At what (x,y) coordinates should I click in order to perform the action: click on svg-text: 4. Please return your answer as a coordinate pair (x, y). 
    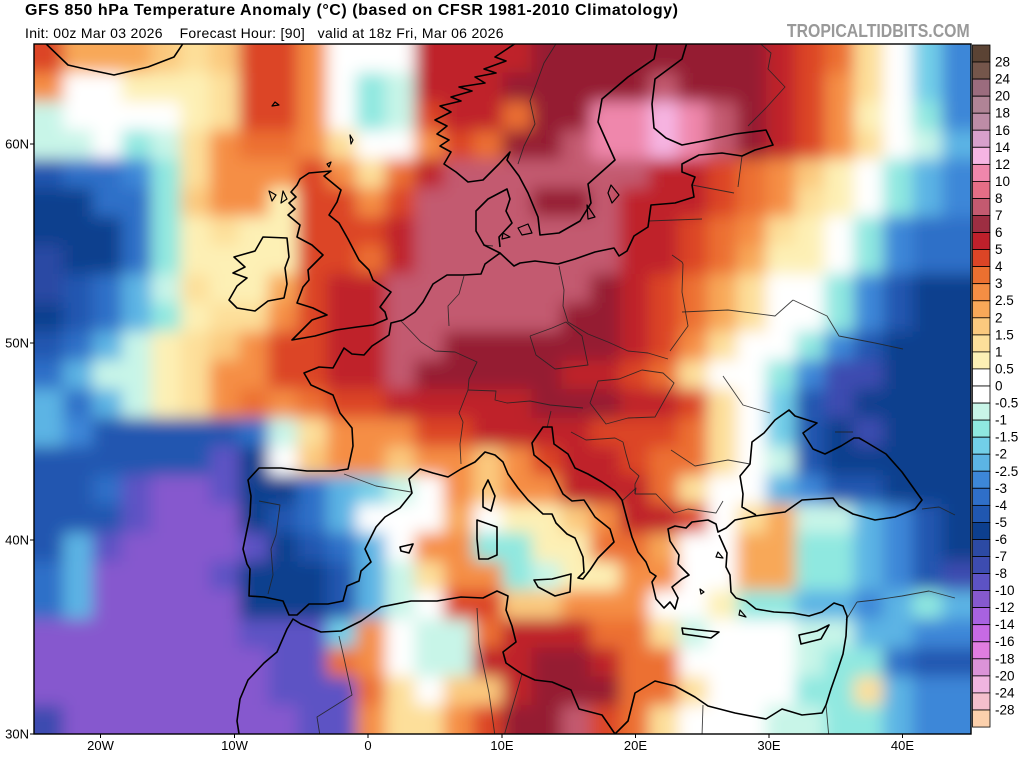
    Looking at the image, I should click on (999, 266).